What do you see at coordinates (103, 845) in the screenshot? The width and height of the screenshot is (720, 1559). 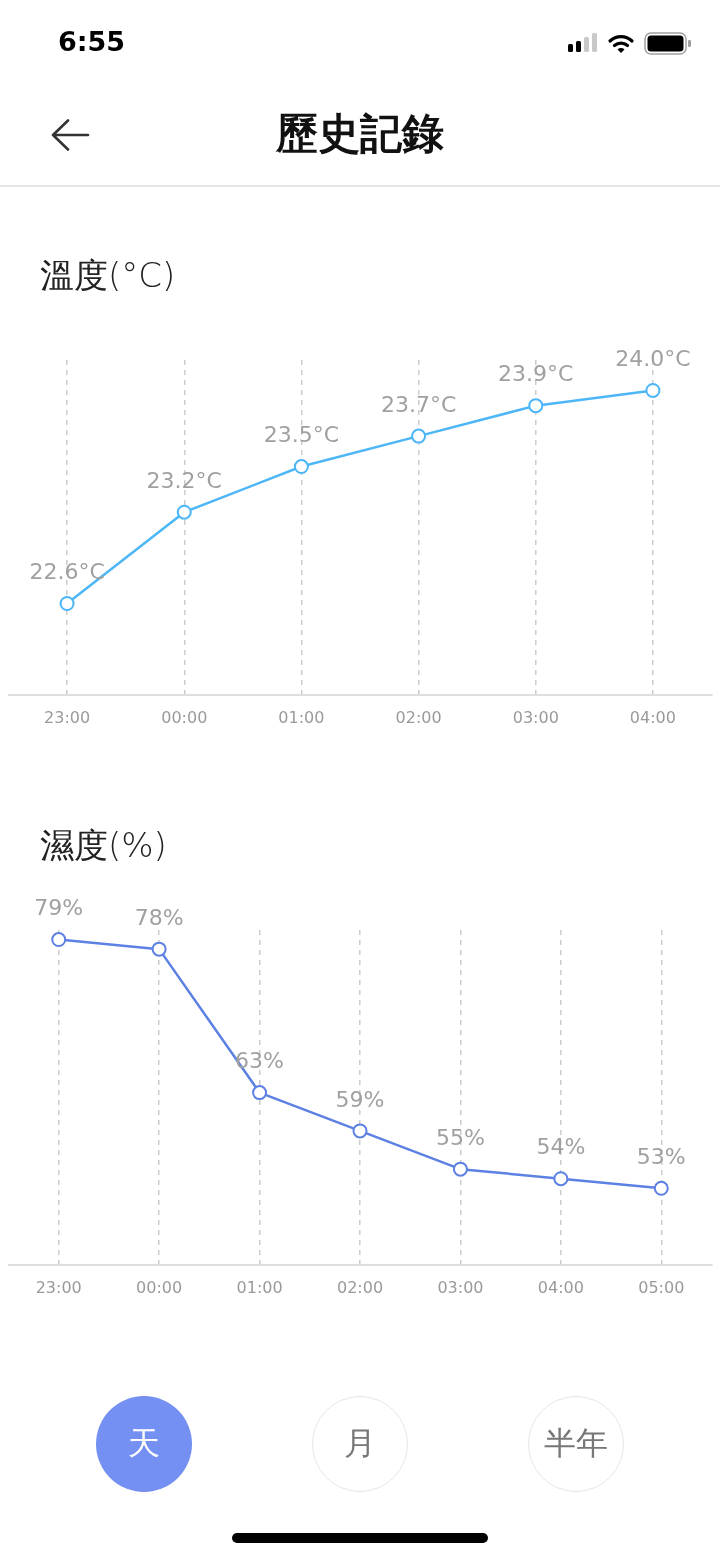 I see `chart-title: 濕度(%)` at bounding box center [103, 845].